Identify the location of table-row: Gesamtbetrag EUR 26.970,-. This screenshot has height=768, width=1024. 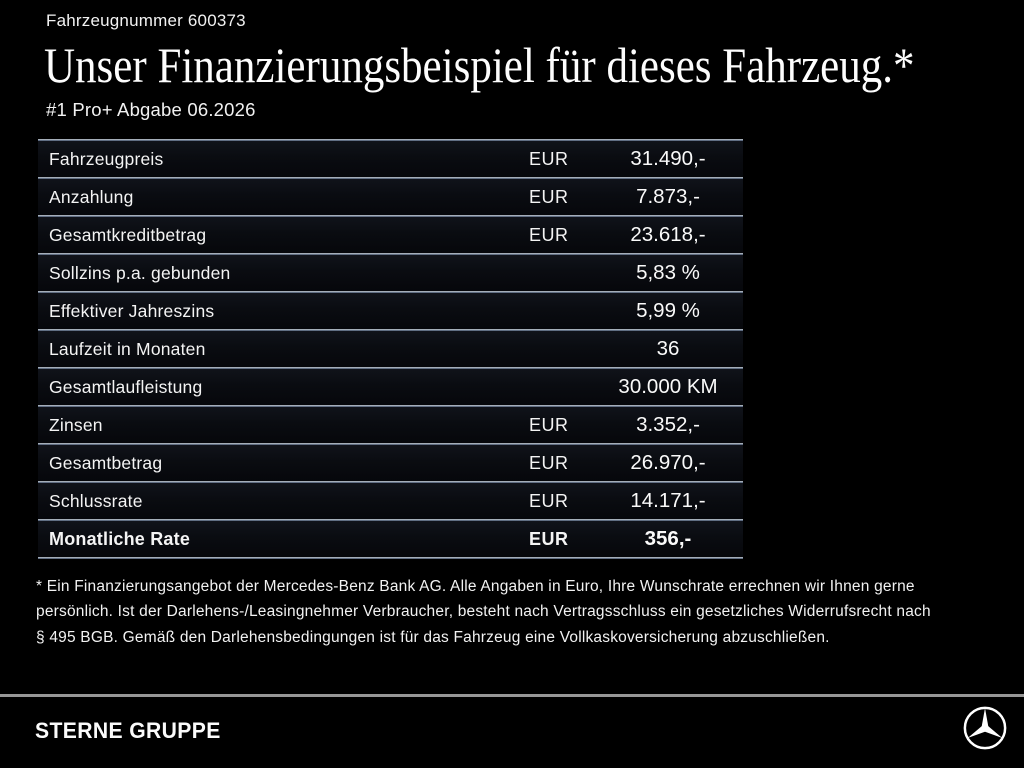
(390, 463).